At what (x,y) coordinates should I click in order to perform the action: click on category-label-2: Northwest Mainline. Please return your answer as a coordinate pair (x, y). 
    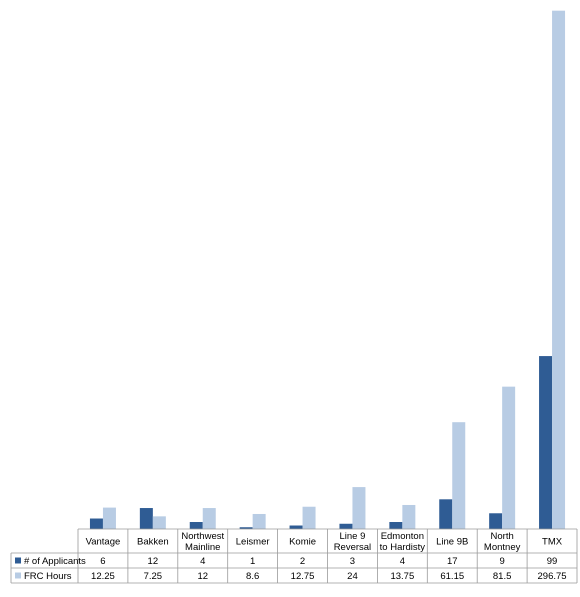
    Looking at the image, I should click on (202, 542).